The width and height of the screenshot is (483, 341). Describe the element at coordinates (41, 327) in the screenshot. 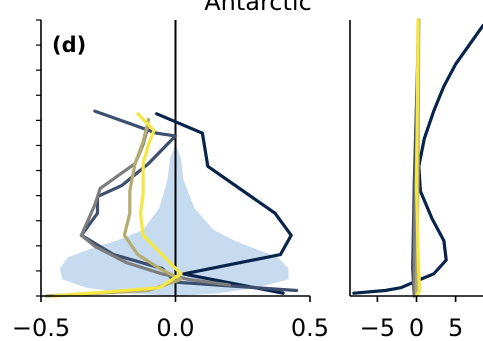

I see `x-tick-label-0: −0.5` at that location.